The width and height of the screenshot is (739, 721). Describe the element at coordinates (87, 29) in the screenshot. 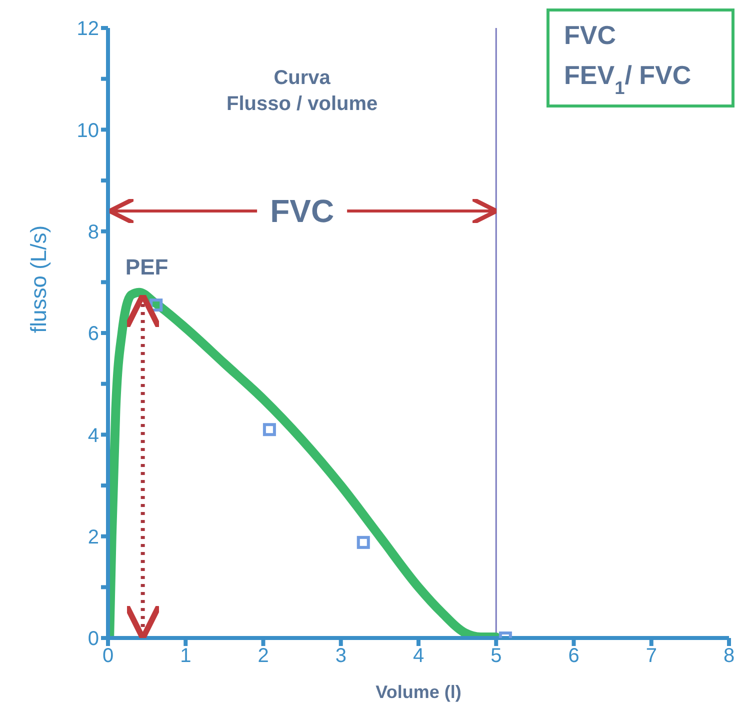

I see `y-tick-label: 12` at that location.